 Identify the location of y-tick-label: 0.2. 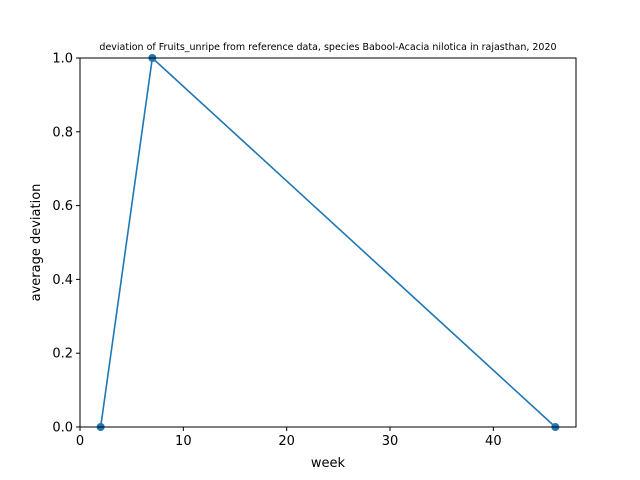
(62, 354).